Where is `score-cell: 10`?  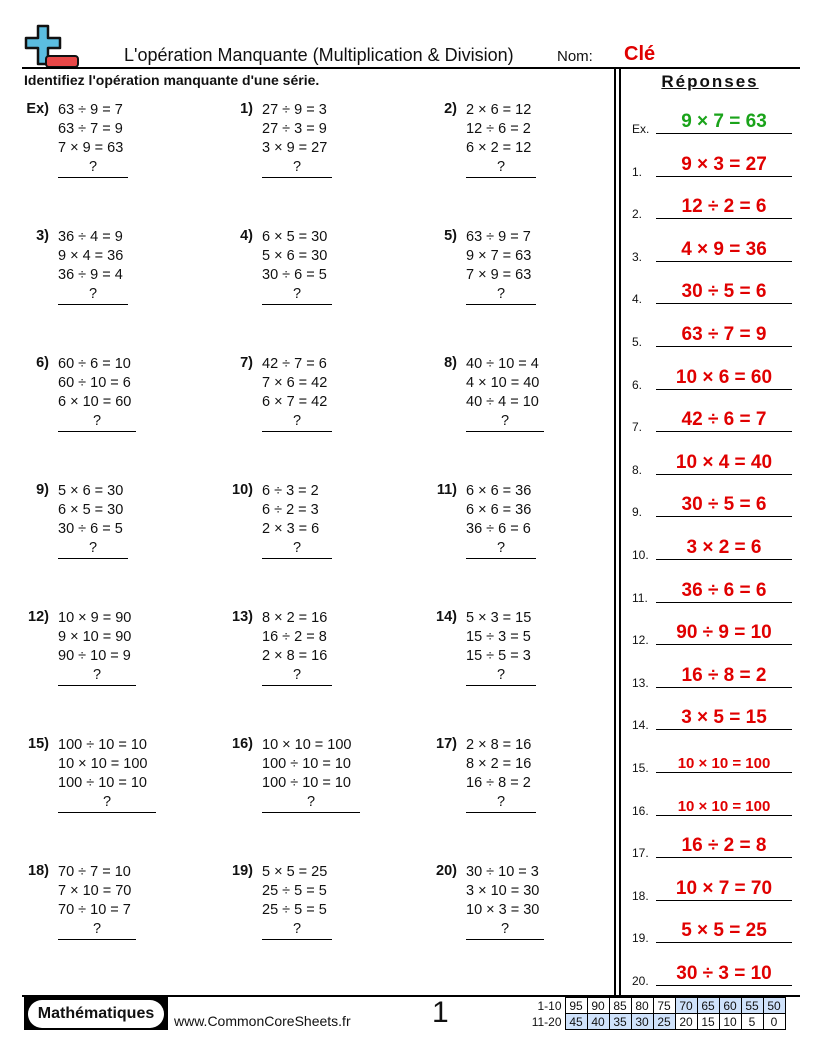 score-cell: 10 is located at coordinates (730, 1021).